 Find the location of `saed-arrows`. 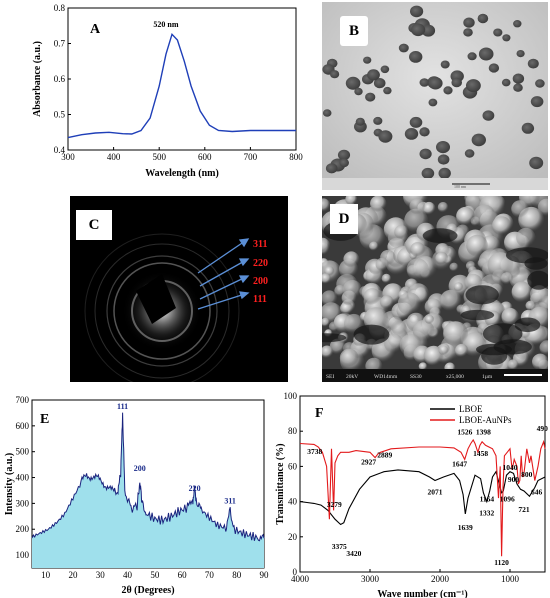

saed-arrows is located at coordinates (223, 274).